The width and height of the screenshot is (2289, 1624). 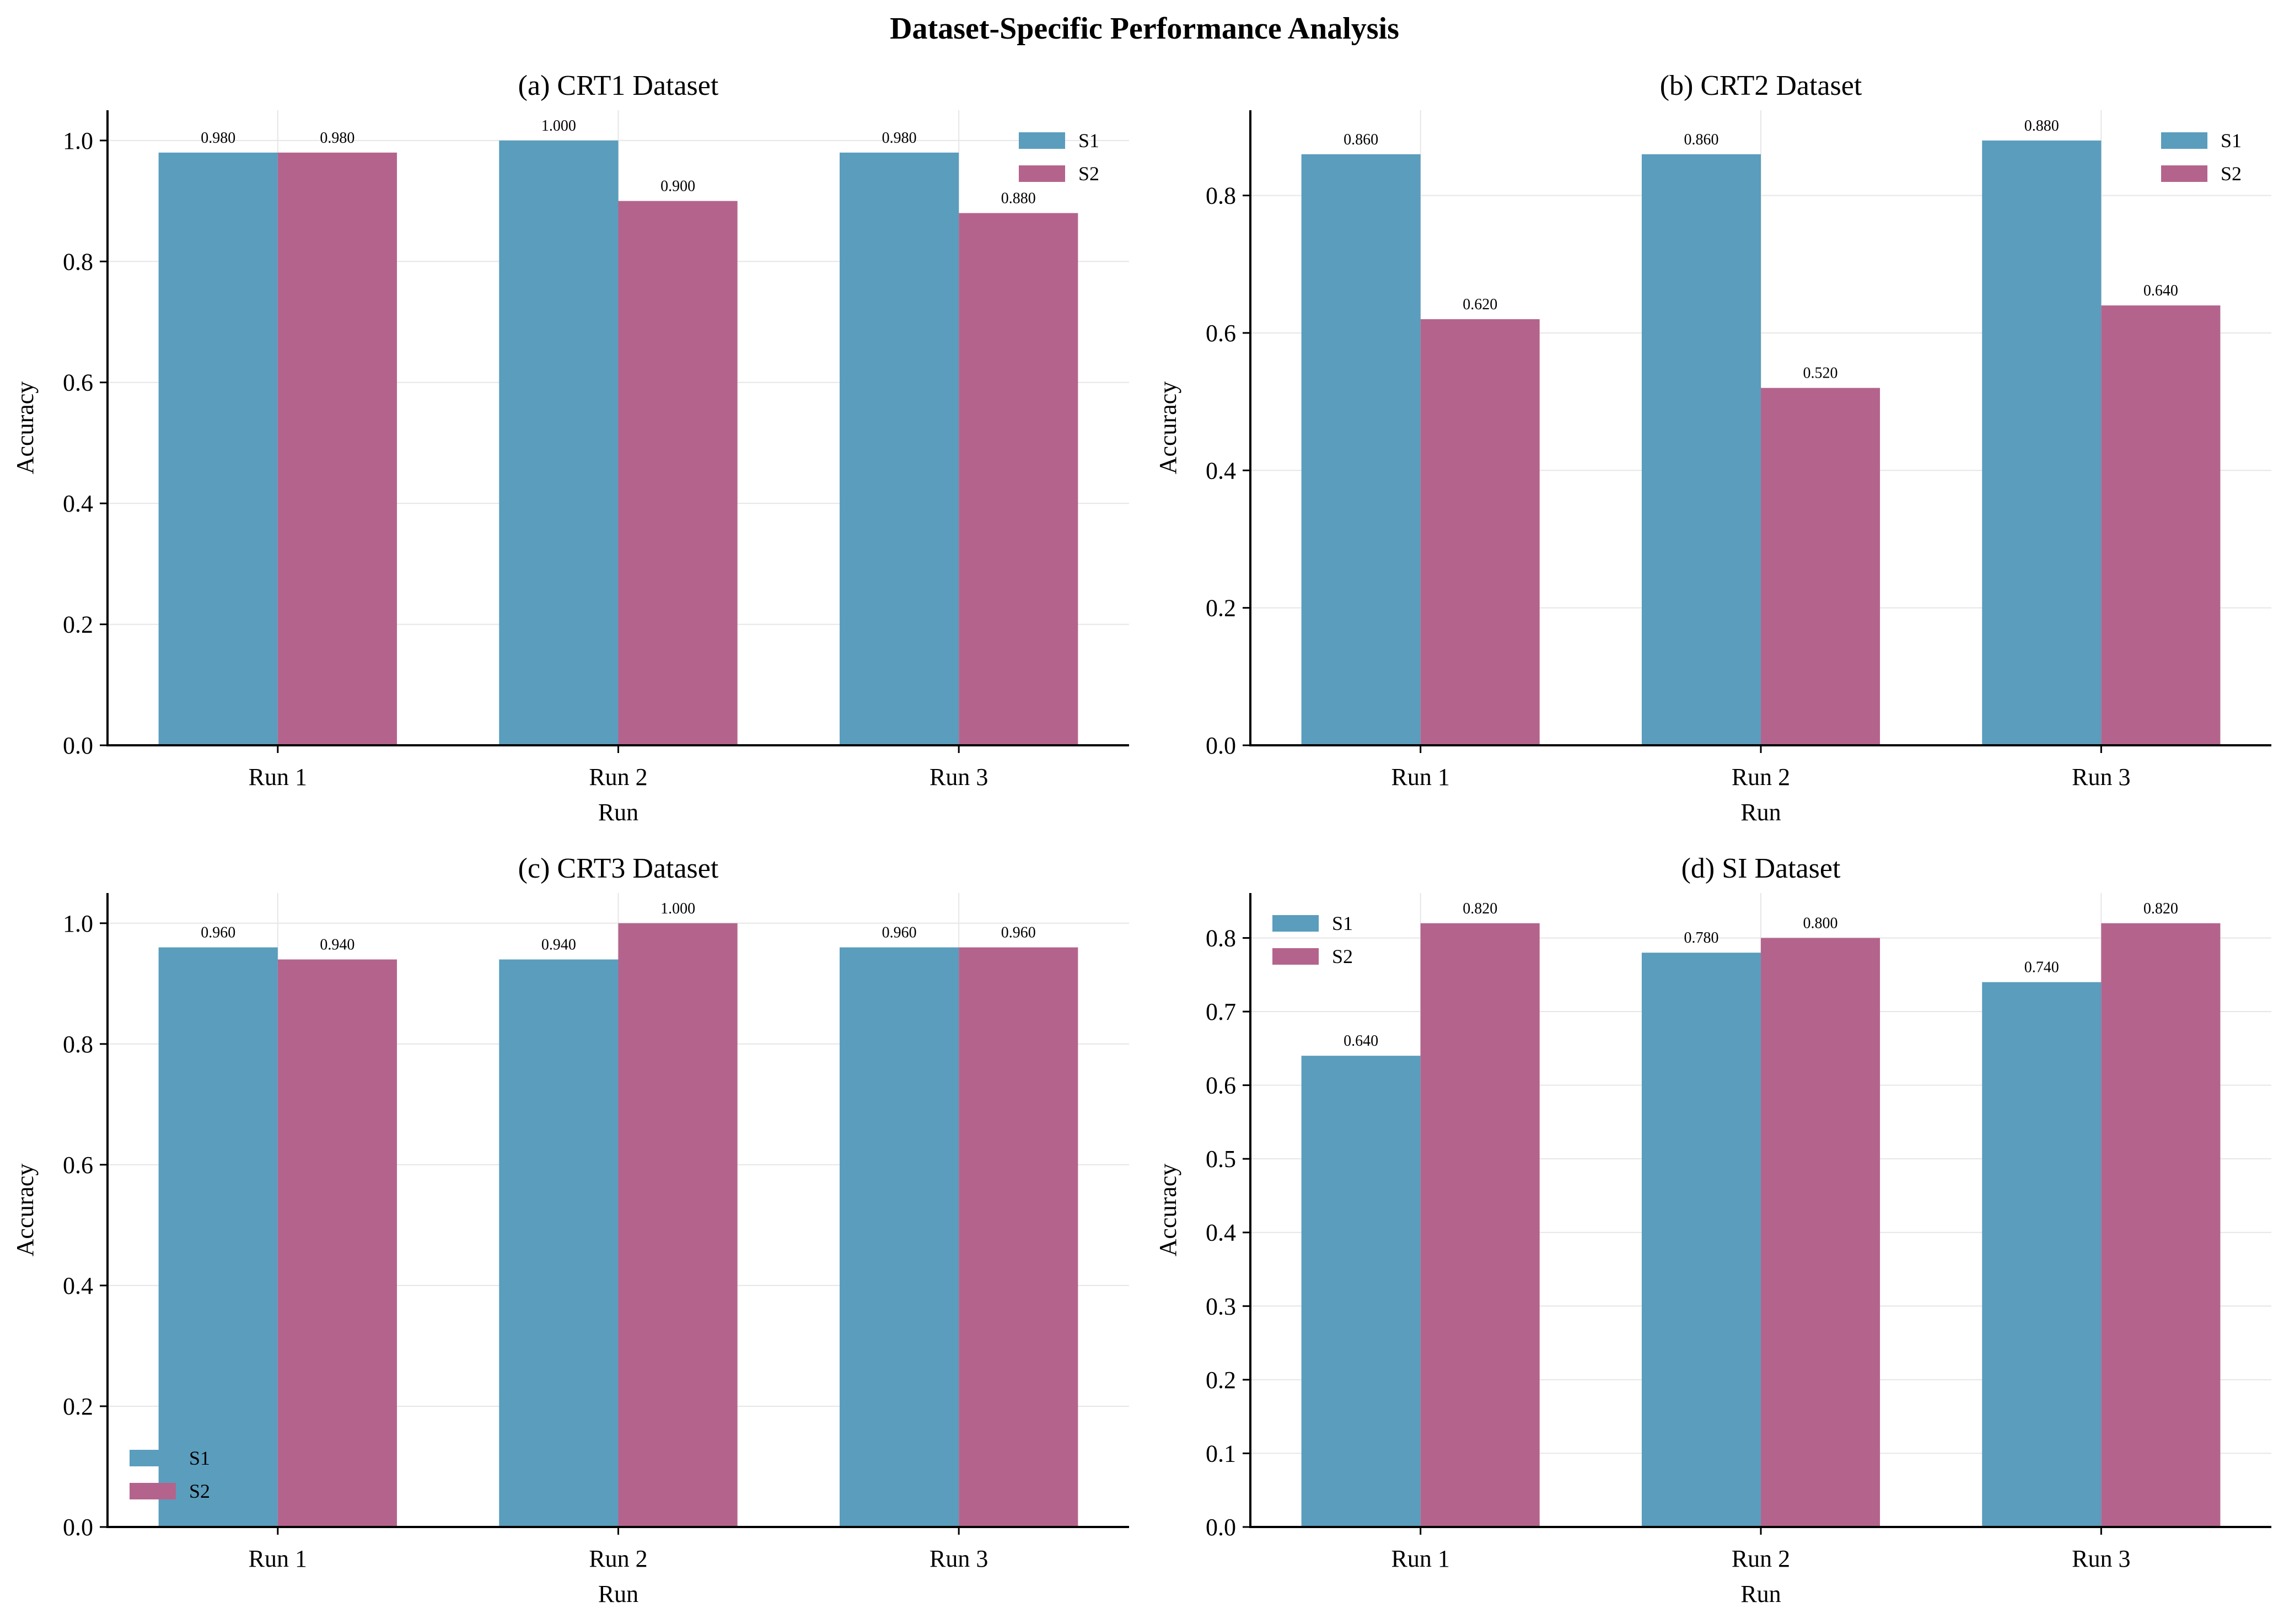 What do you see at coordinates (1480, 305) in the screenshot?
I see `bar-value-label: 0.620` at bounding box center [1480, 305].